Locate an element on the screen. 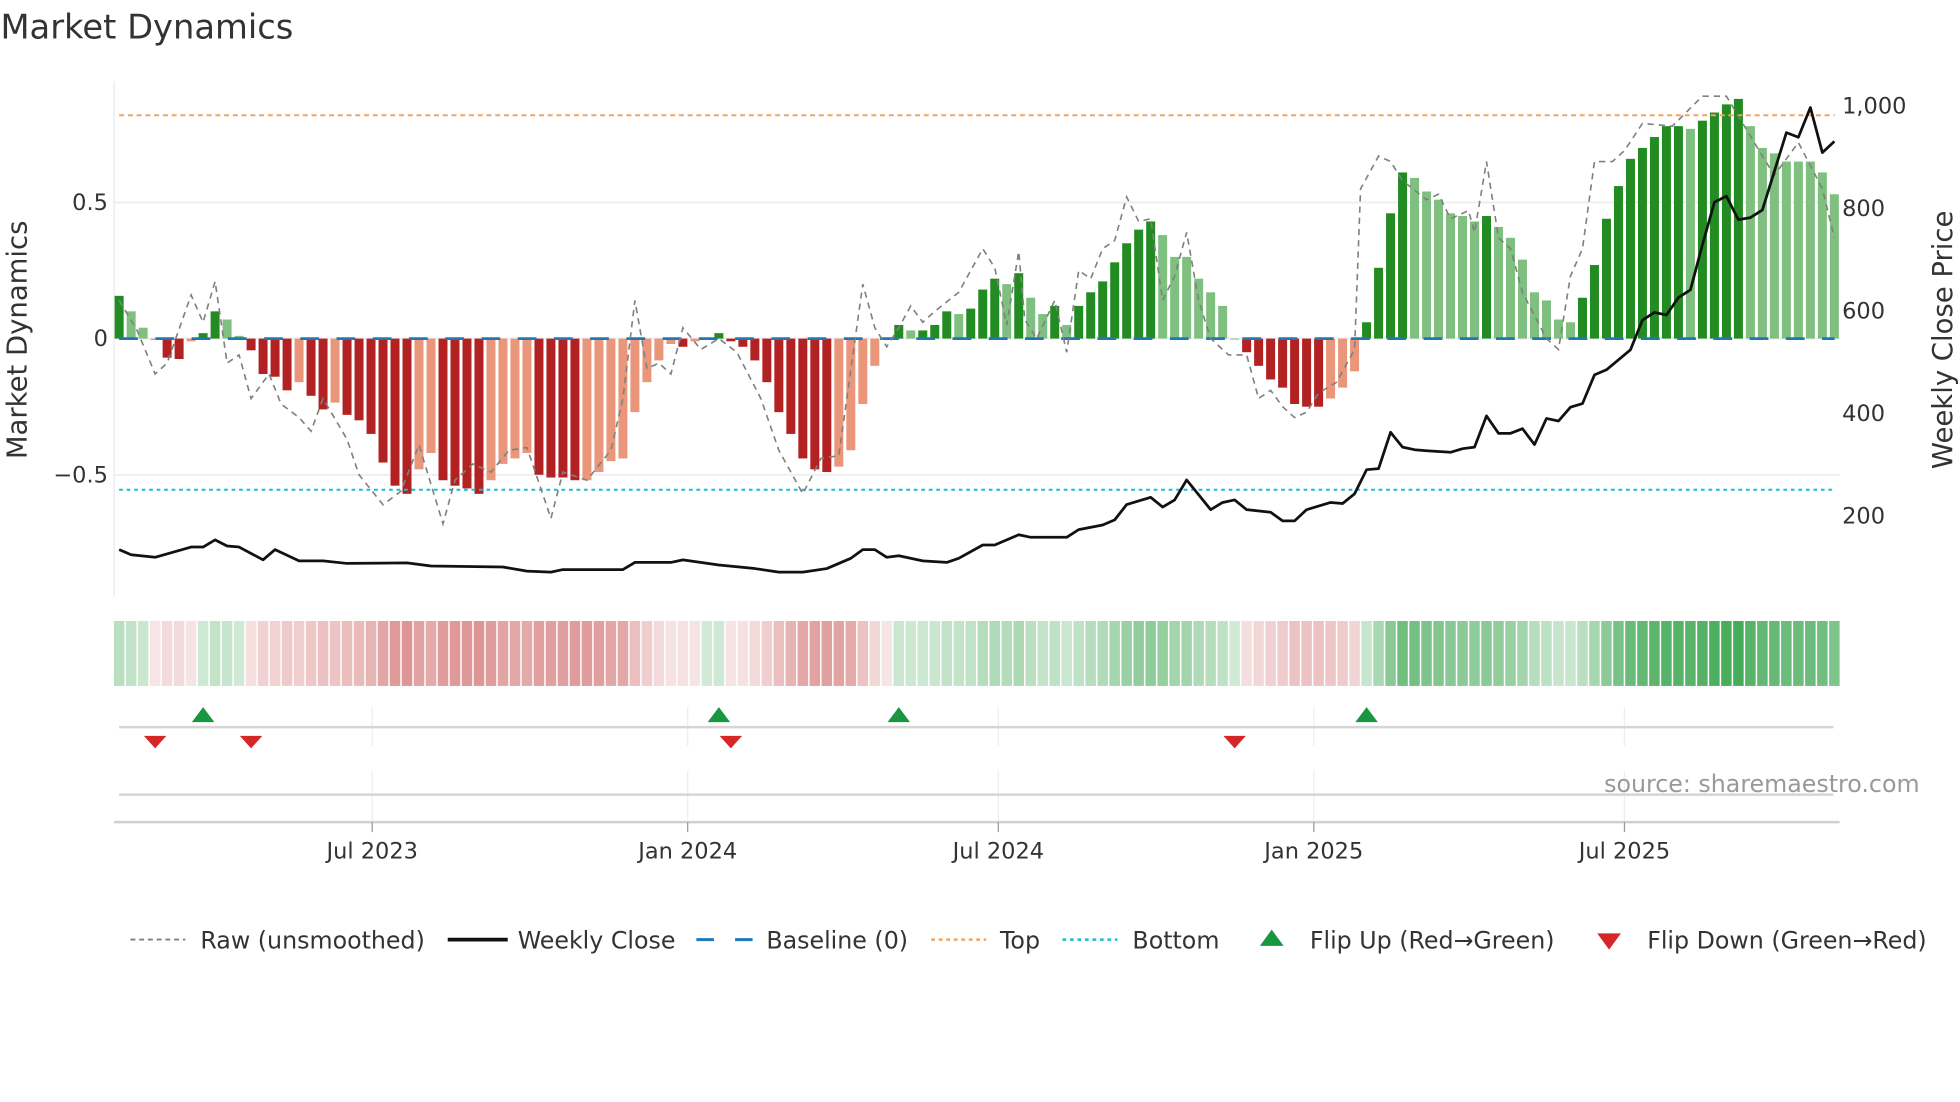 This screenshot has height=1102, width=1960. legend-label: Bottom is located at coordinates (1175, 940).